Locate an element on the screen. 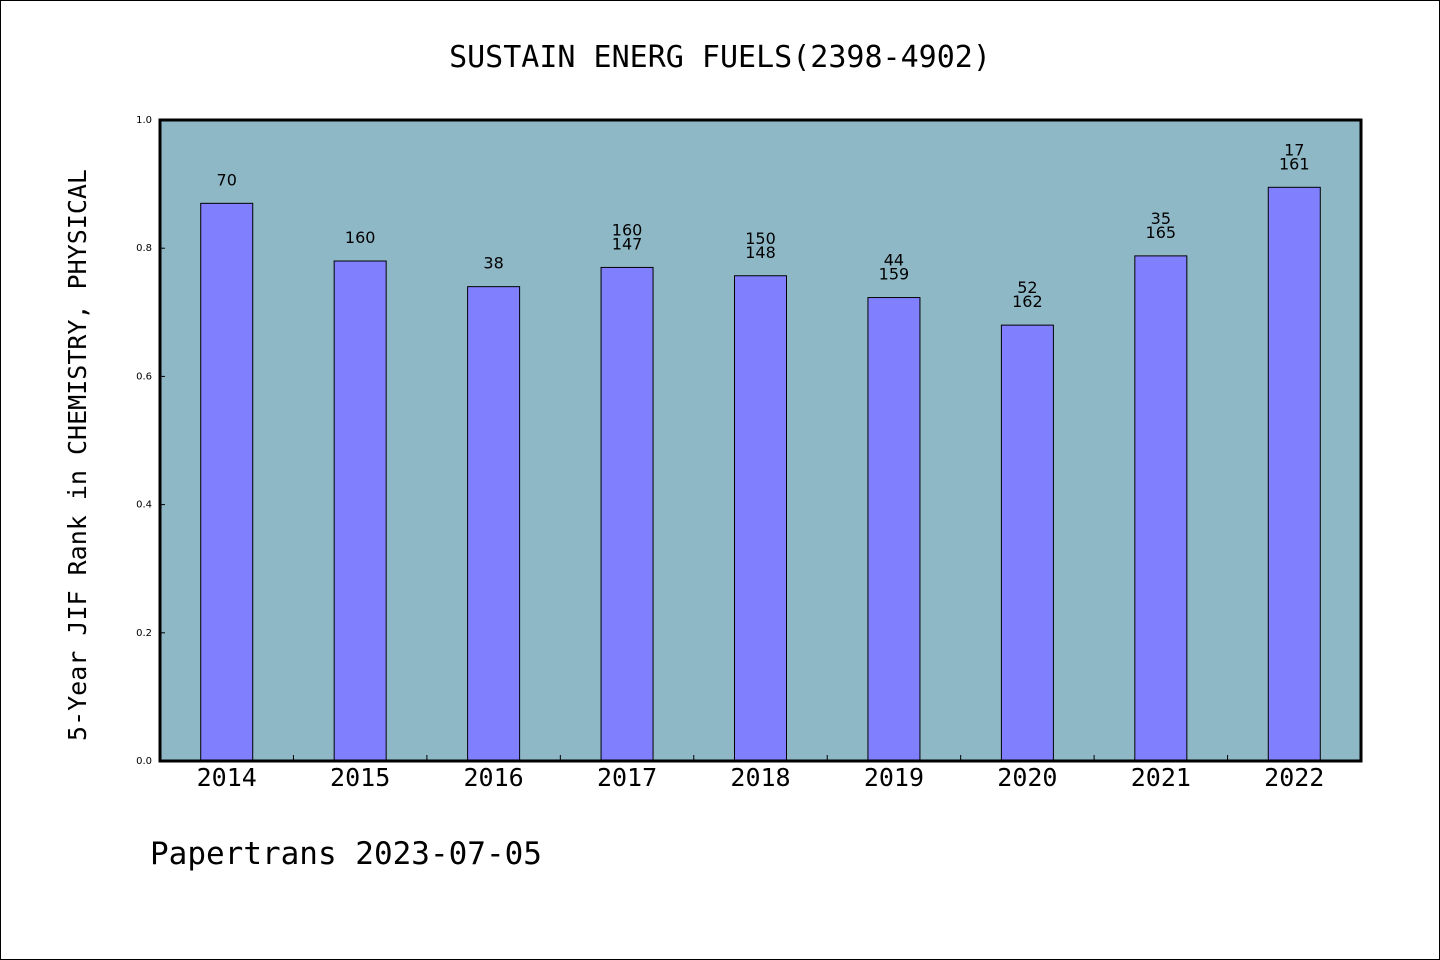  x-tick-label-2014: 2014 is located at coordinates (227, 777).